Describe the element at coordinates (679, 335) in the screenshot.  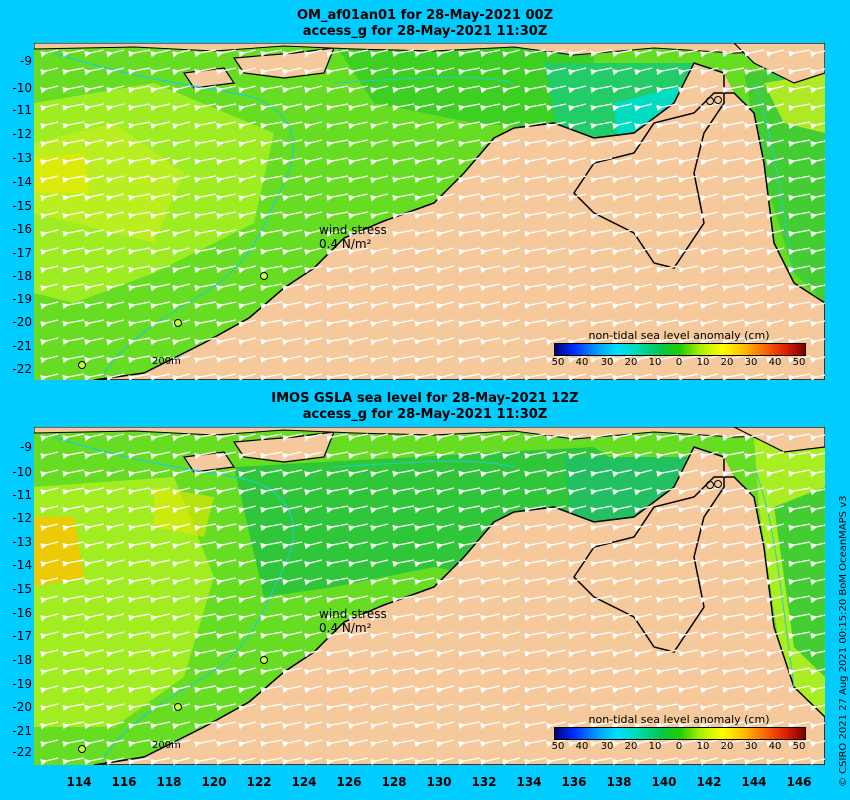
I see `panel1-legend-title: non-tidal sea level anomaly (cm)` at that location.